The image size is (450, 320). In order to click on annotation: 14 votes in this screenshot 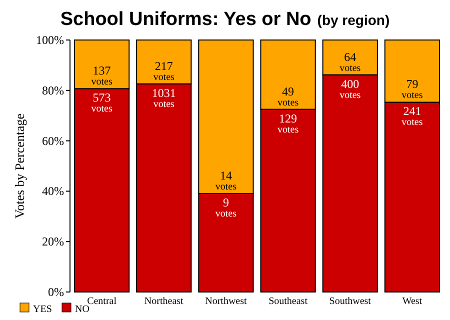, I will do `click(226, 180)`.